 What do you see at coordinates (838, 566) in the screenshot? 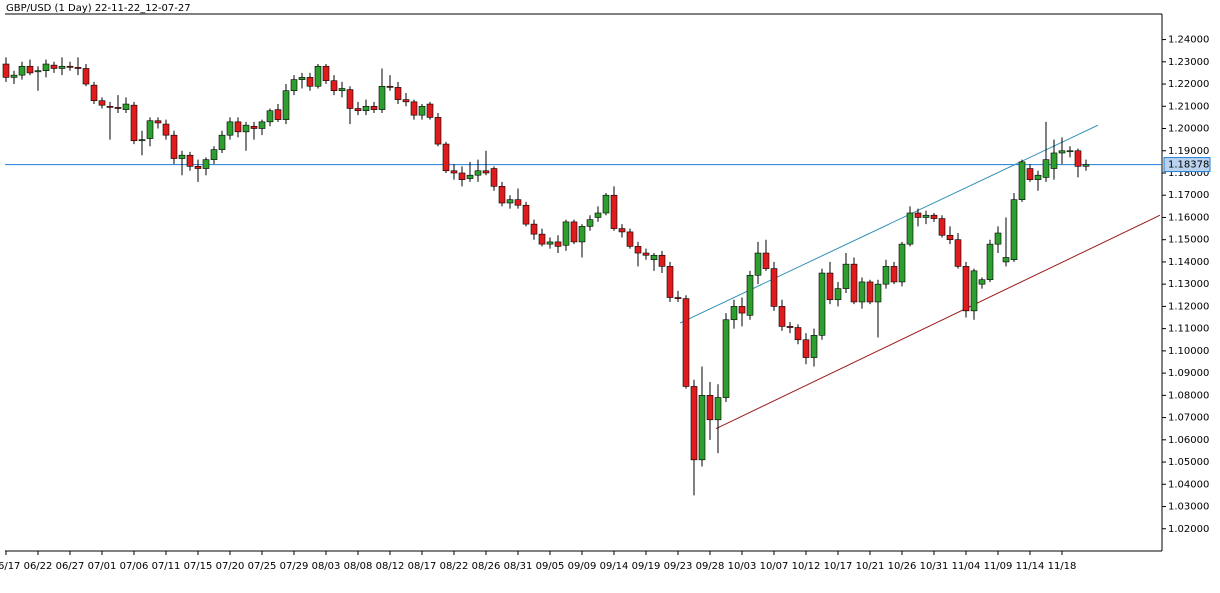
I see `x-tick-label: 10/17` at bounding box center [838, 566].